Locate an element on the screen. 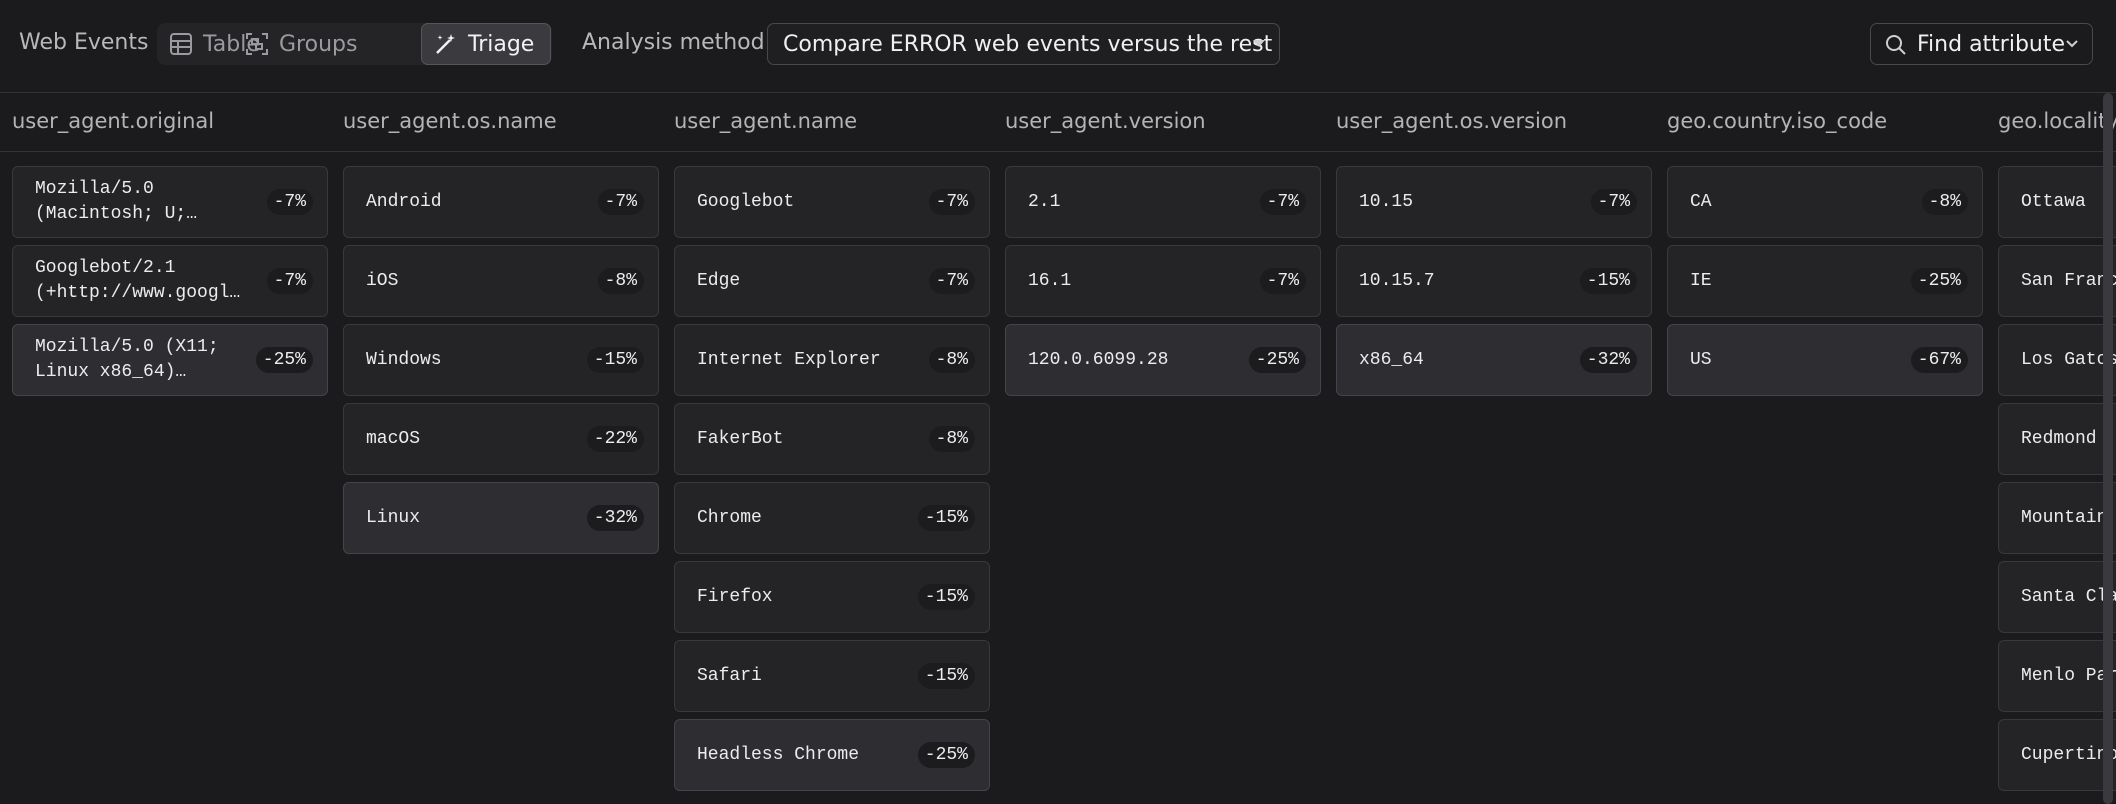 This screenshot has height=804, width=2116. view-tabs: Table Groups Triage is located at coordinates (354, 44).